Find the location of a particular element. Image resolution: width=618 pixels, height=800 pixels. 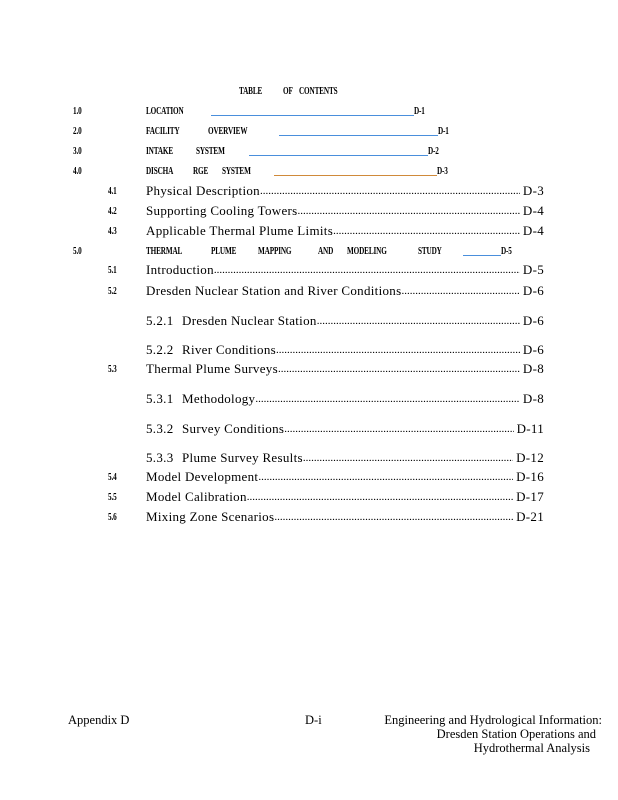

entry-number: 5.2.2 is located at coordinates (160, 349).